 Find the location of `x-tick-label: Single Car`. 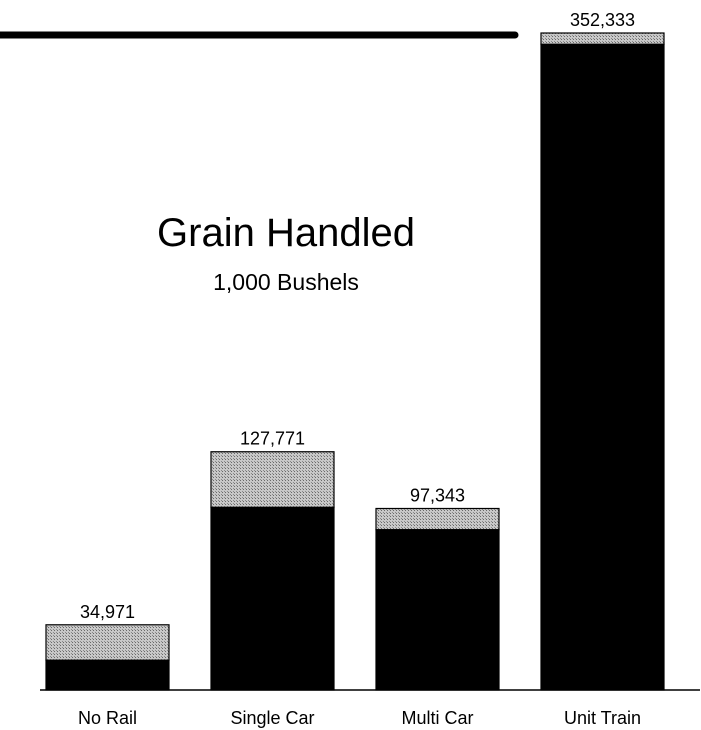

x-tick-label: Single Car is located at coordinates (272, 718).